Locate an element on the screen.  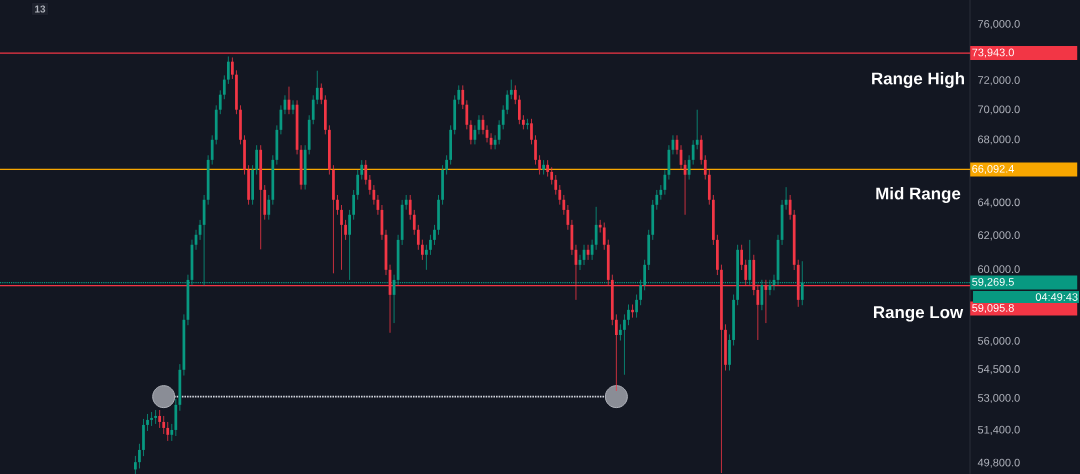
text: 04:49:43 is located at coordinates (1056, 297).